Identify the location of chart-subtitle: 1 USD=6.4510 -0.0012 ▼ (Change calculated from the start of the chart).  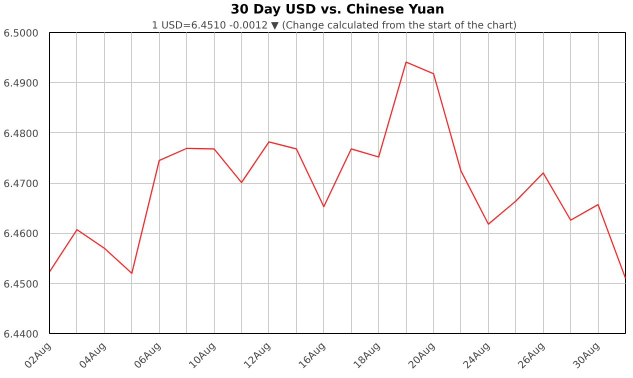
(334, 26).